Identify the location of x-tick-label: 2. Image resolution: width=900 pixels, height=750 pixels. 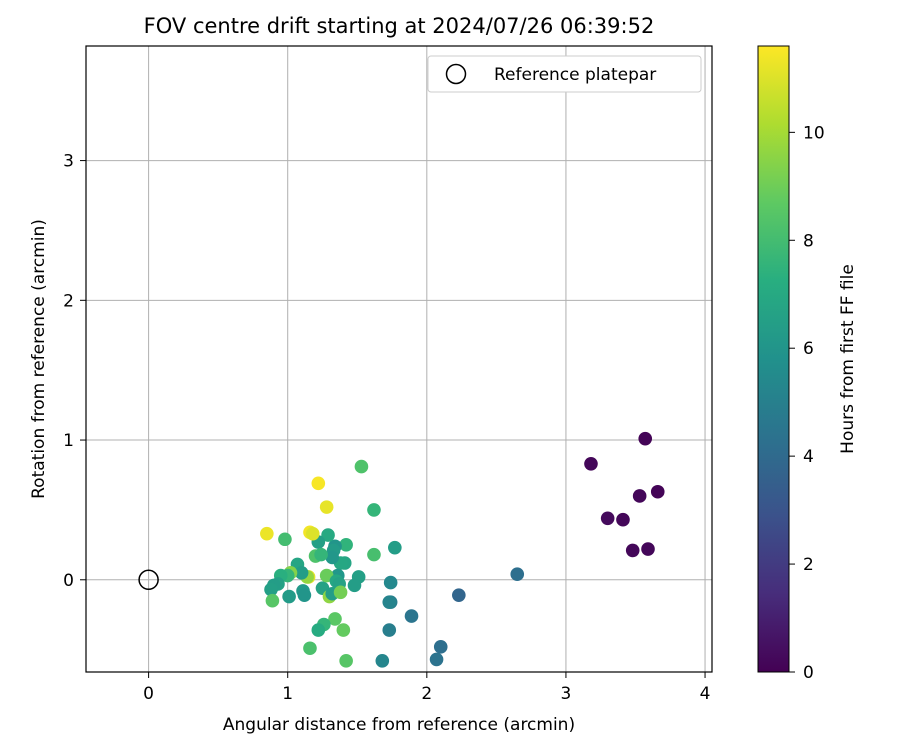
(426, 694).